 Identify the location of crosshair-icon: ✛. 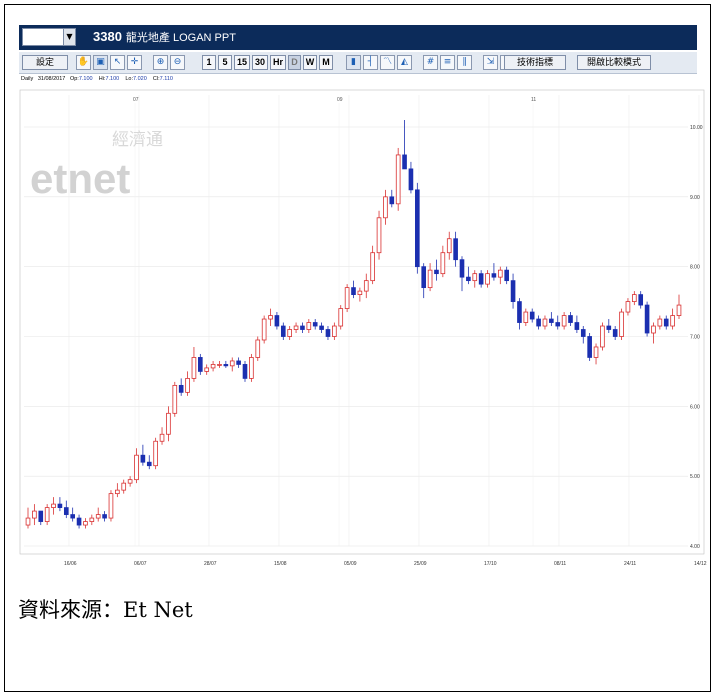
(134, 62).